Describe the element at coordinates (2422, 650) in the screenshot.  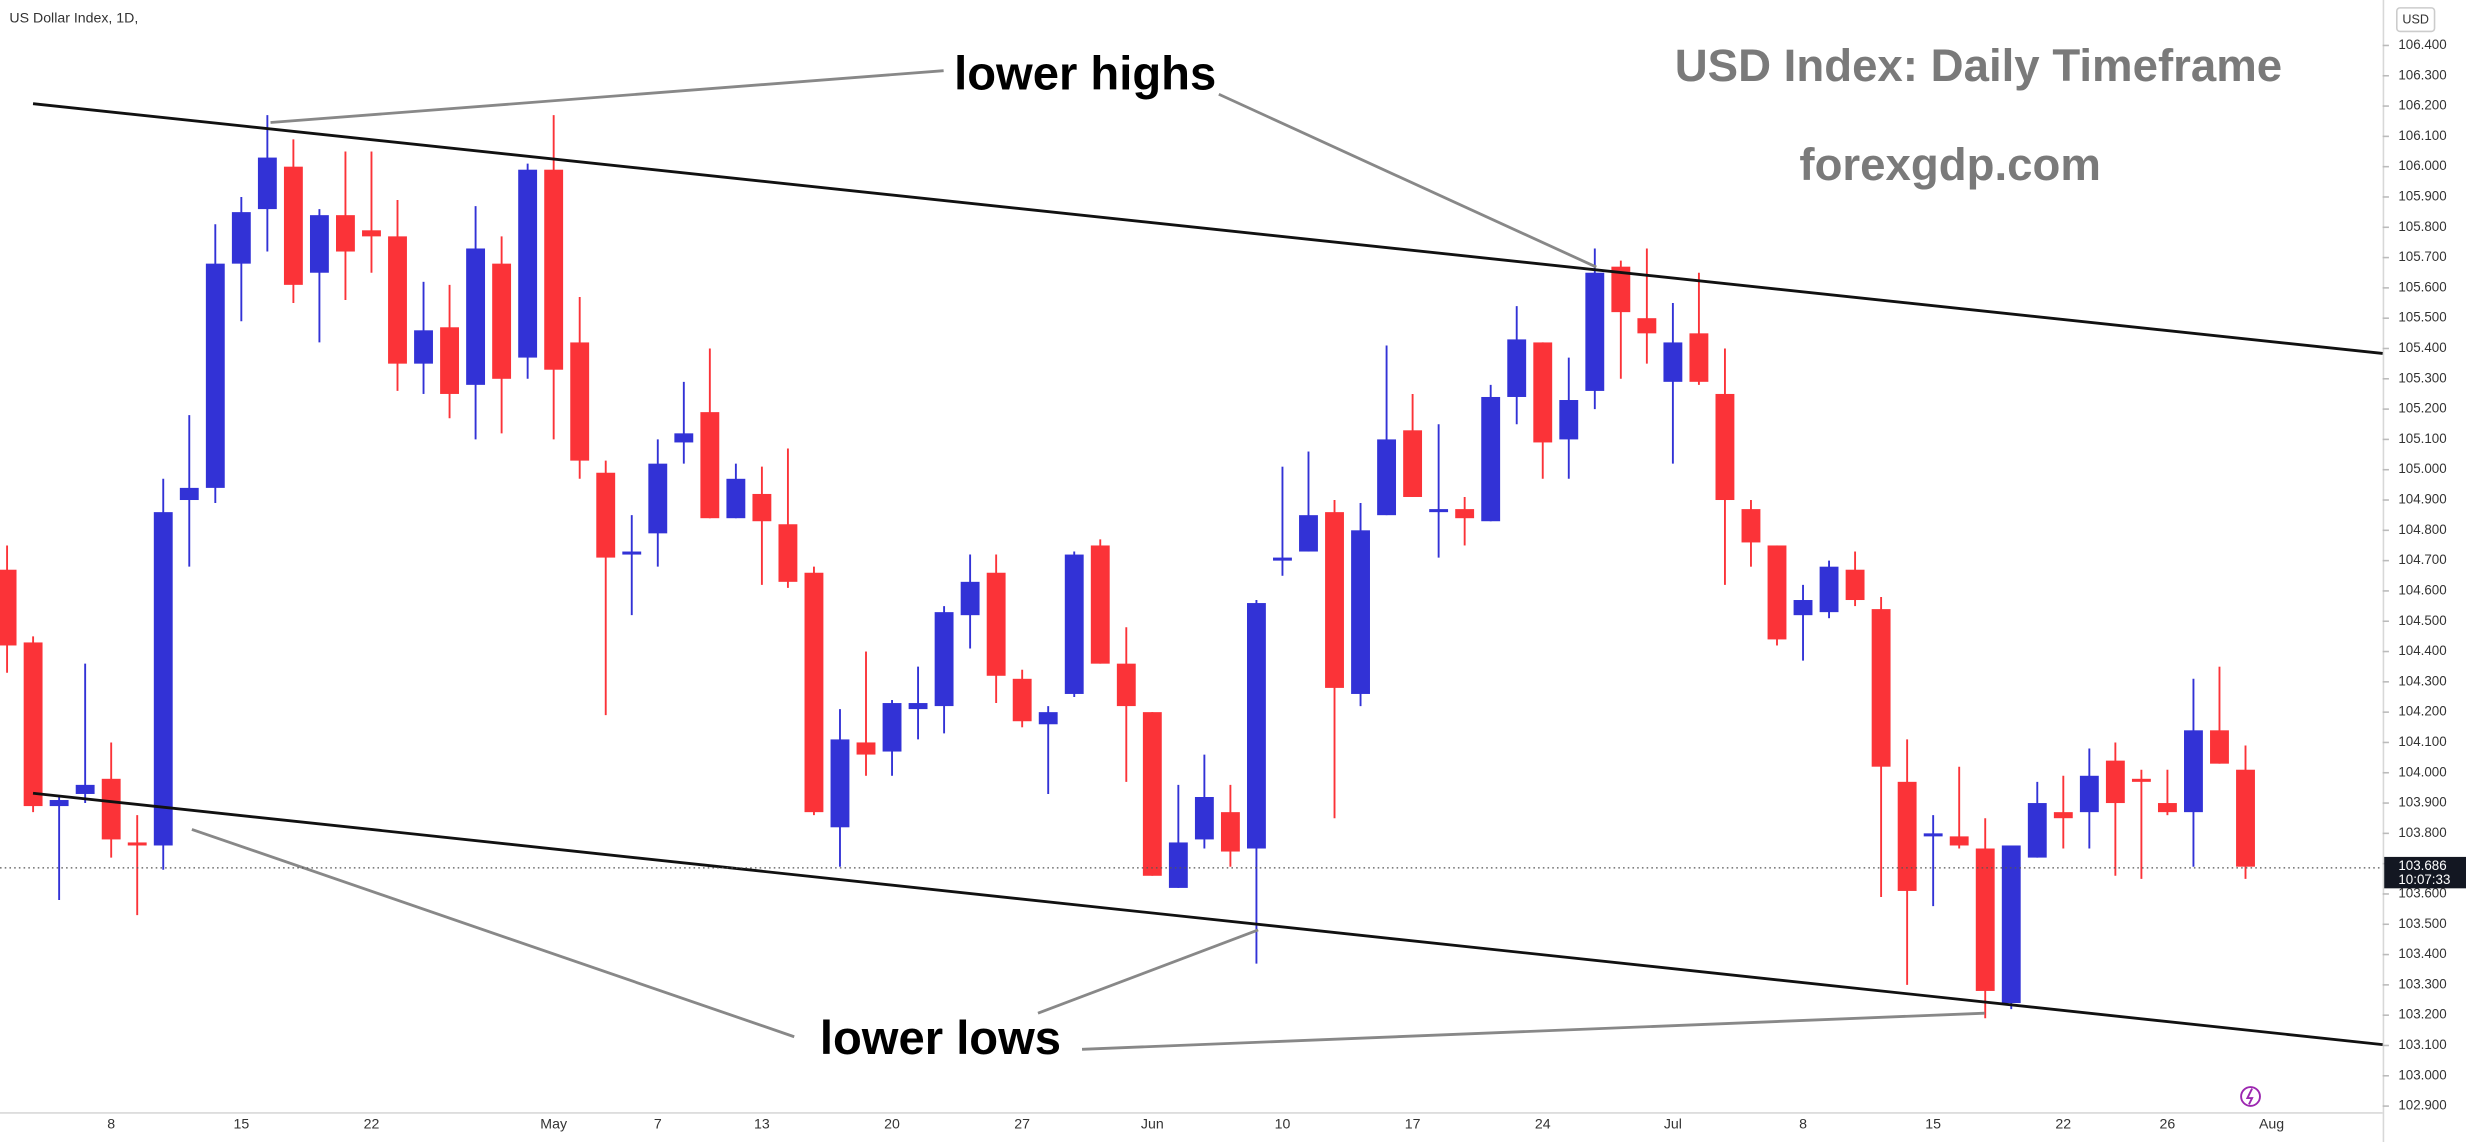
I see `y-tick-label: 104.400` at that location.